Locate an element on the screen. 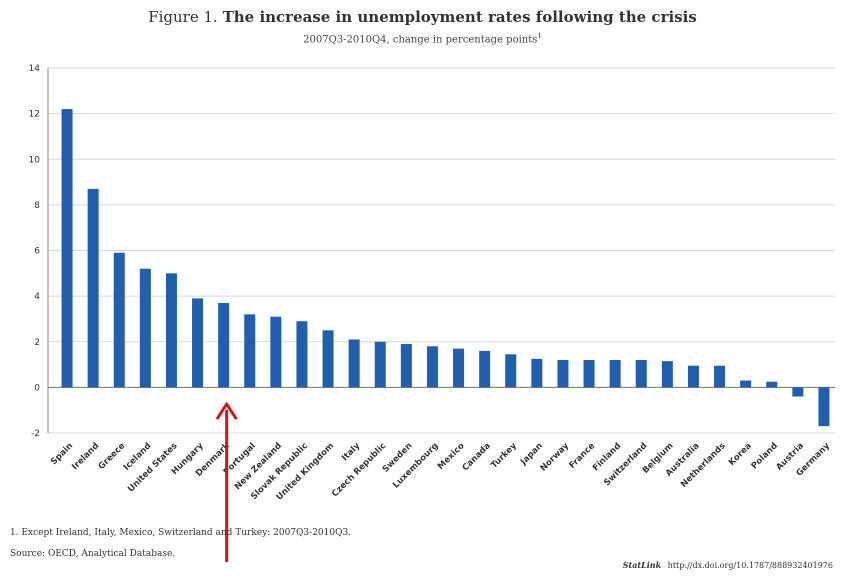 The image size is (845, 578). bar-denmark is located at coordinates (224, 345).